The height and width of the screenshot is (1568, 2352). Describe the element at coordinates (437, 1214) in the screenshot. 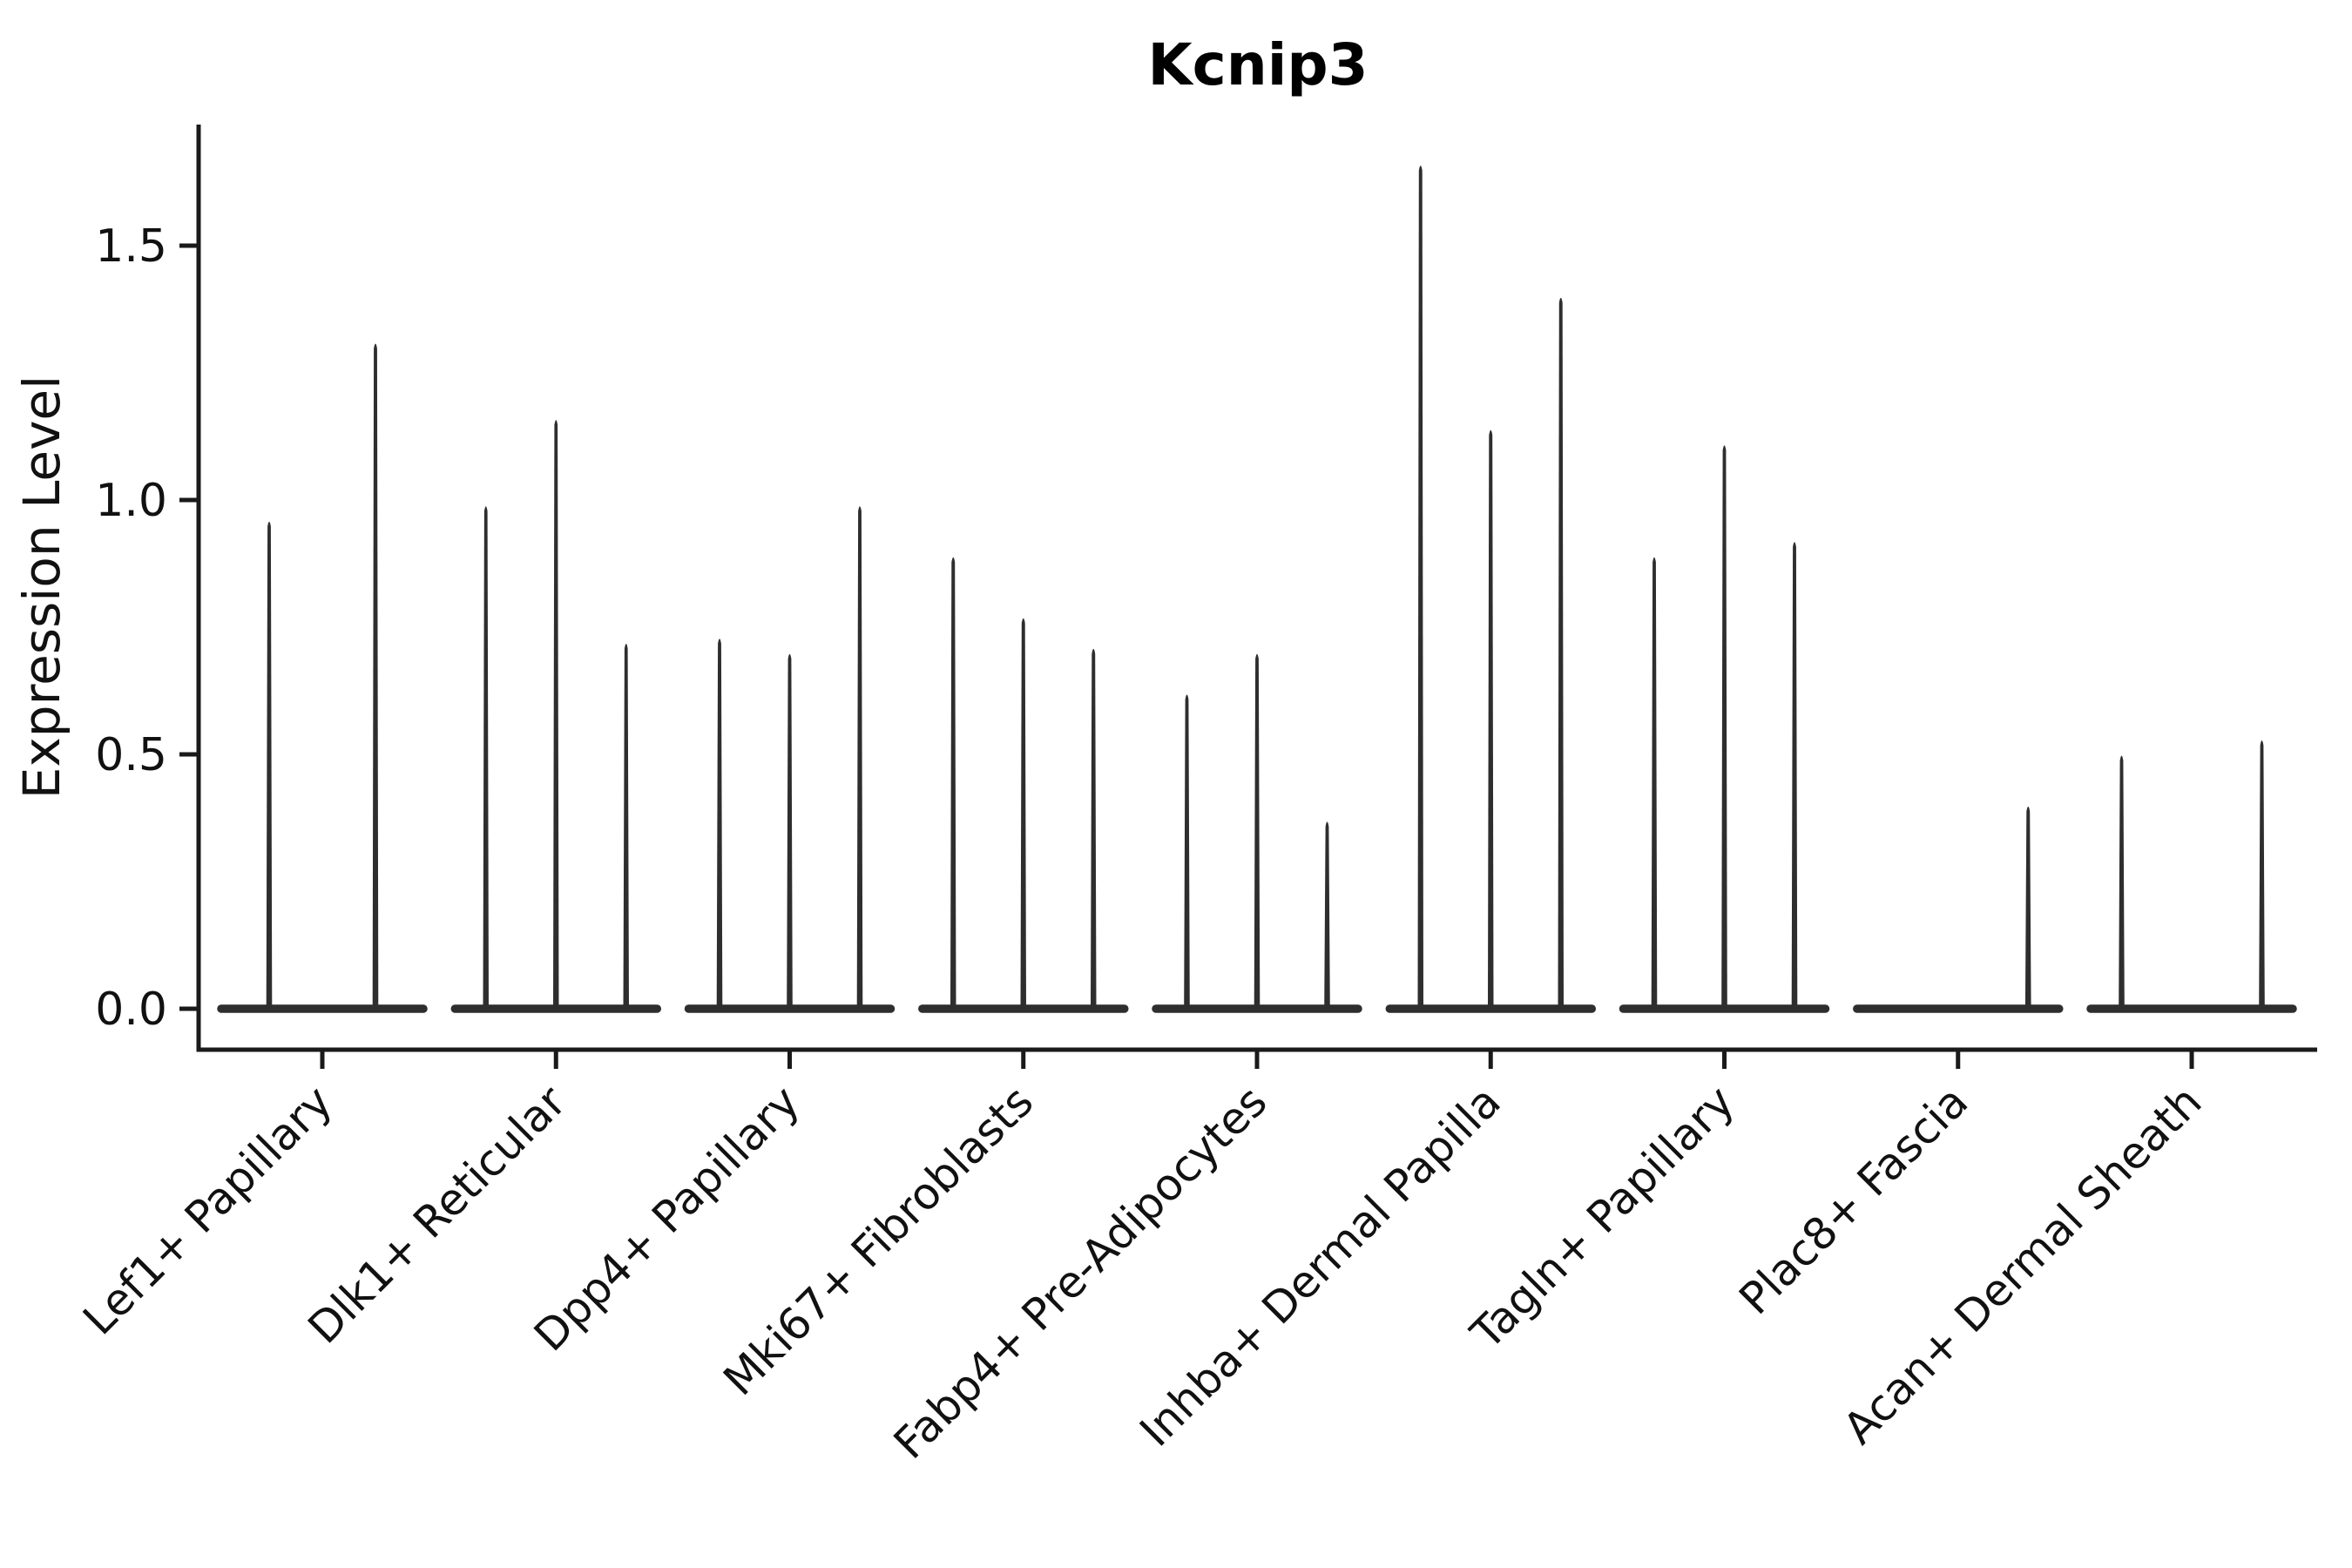

I see `x-tick-label: Dlk1+ Reticular` at that location.